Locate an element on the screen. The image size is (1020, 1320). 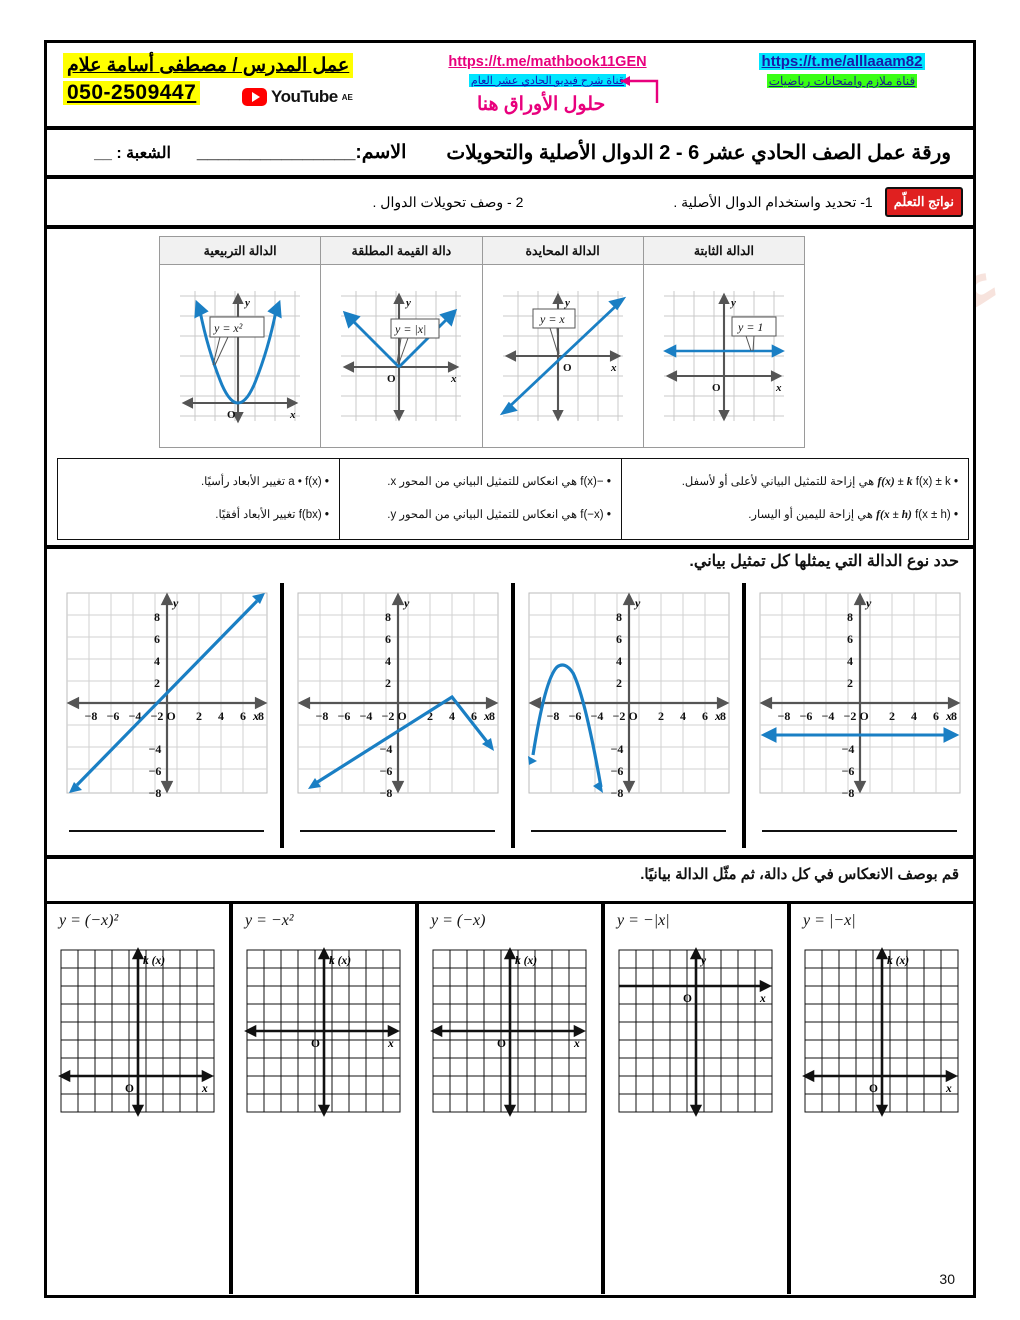
blank-grid-5: k (x) x O is located at coordinates (882, 1032).